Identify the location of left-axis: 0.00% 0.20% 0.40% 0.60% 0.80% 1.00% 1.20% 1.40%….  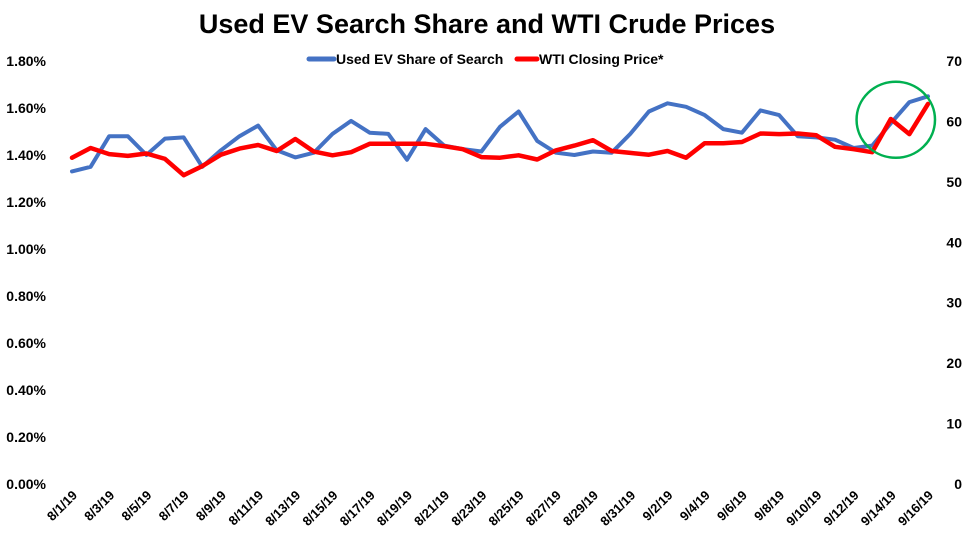
(26, 272).